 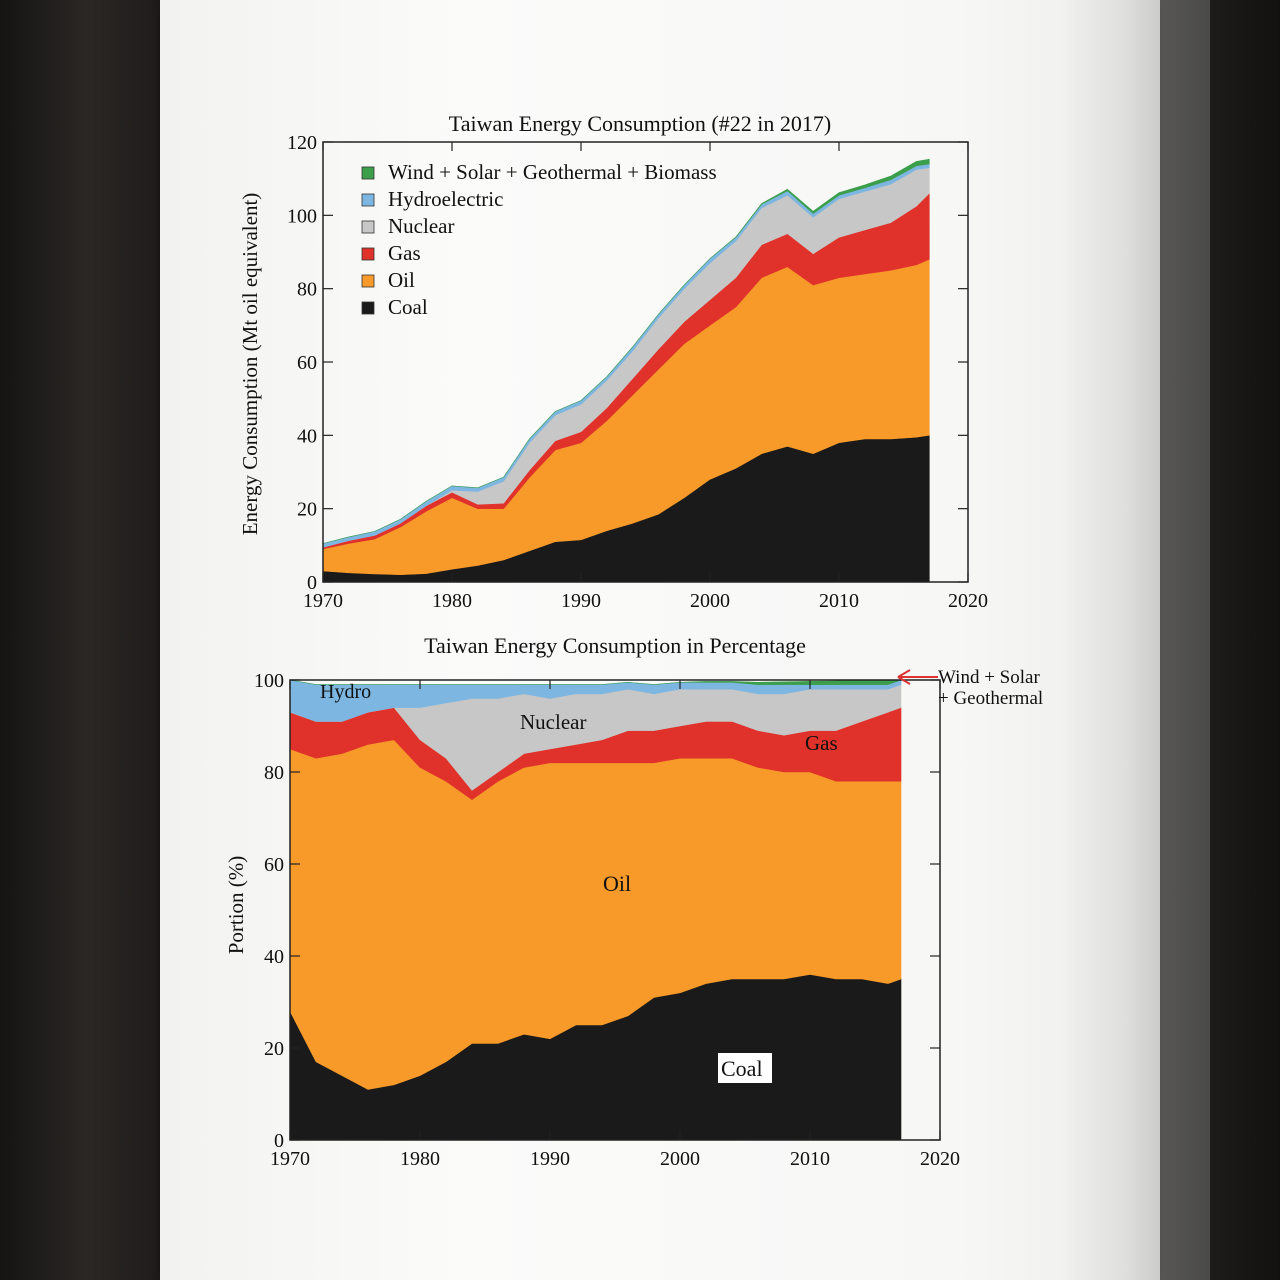 What do you see at coordinates (404, 253) in the screenshot?
I see `legend-label-gas: Gas` at bounding box center [404, 253].